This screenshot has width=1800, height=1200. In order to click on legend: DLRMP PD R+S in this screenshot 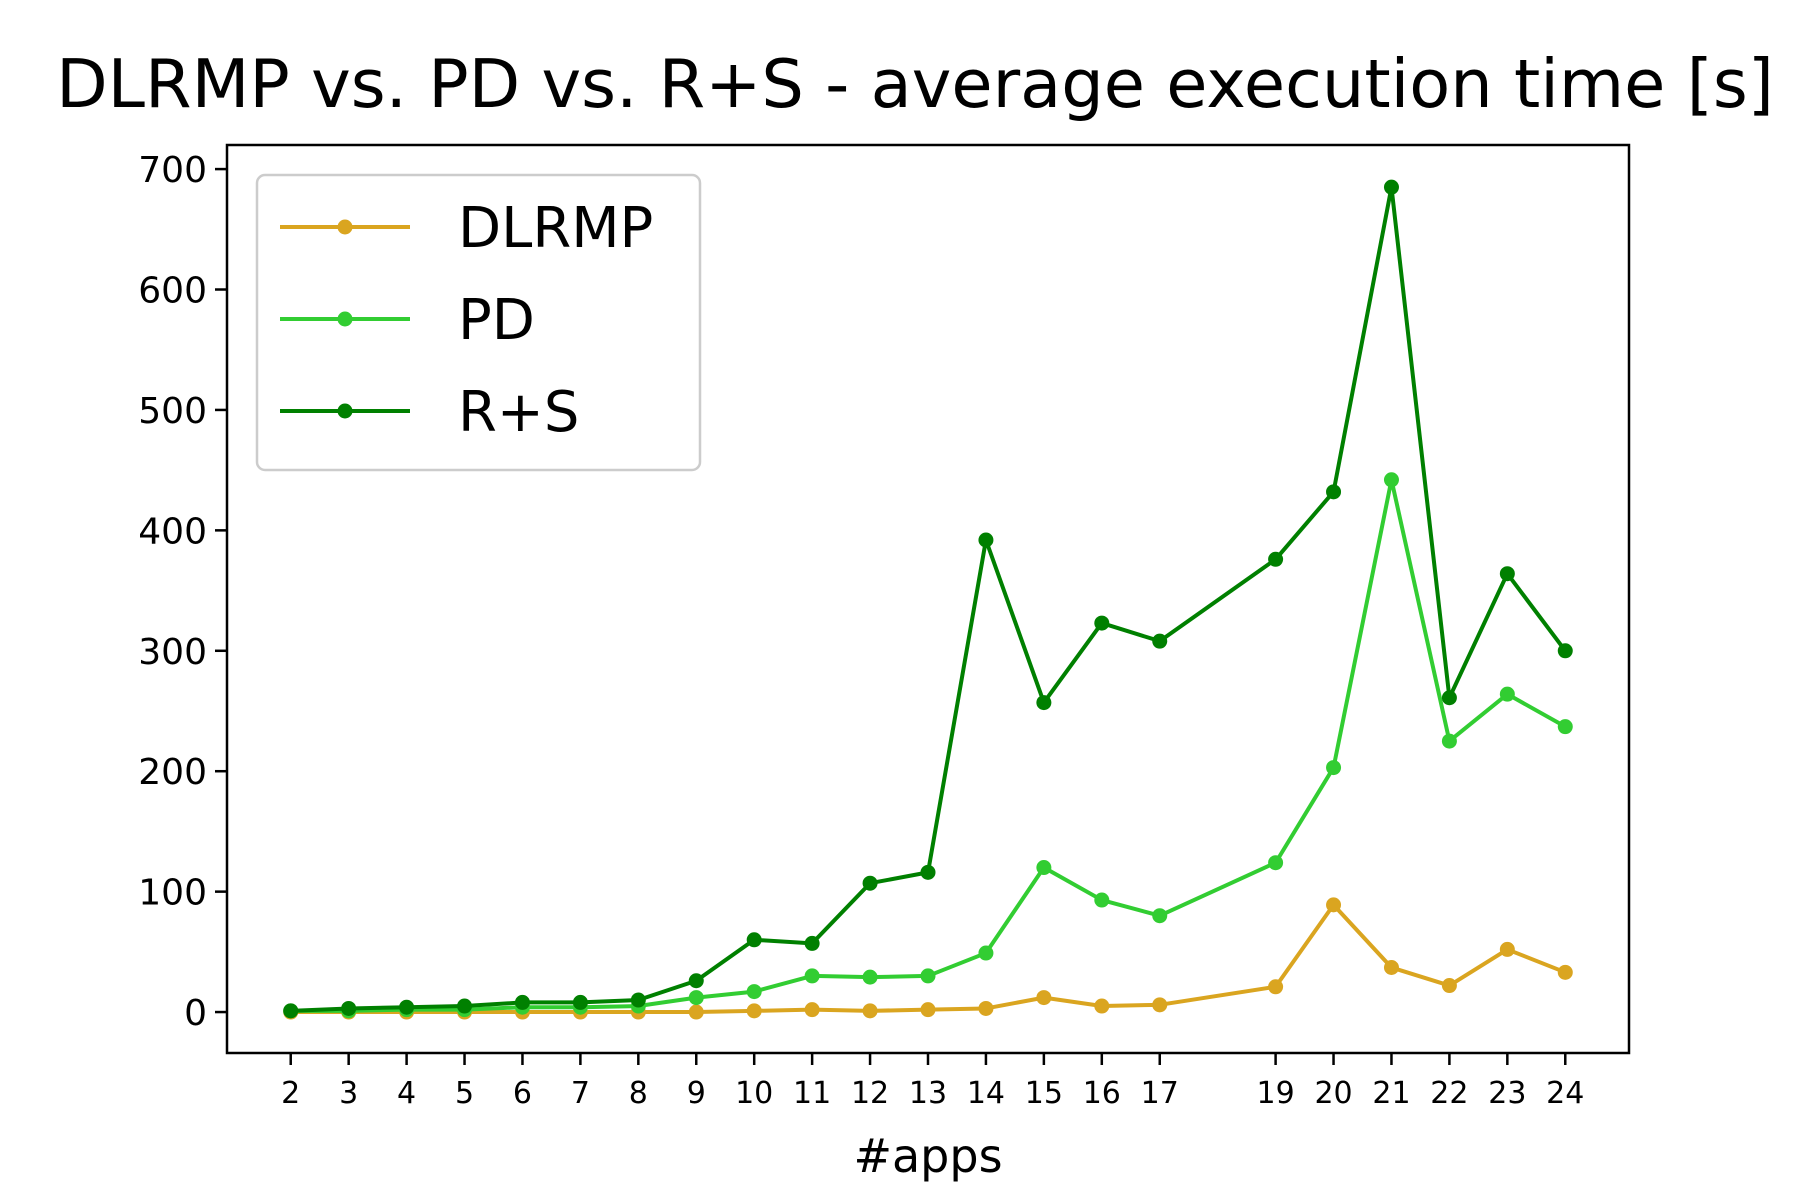, I will do `click(478, 322)`.